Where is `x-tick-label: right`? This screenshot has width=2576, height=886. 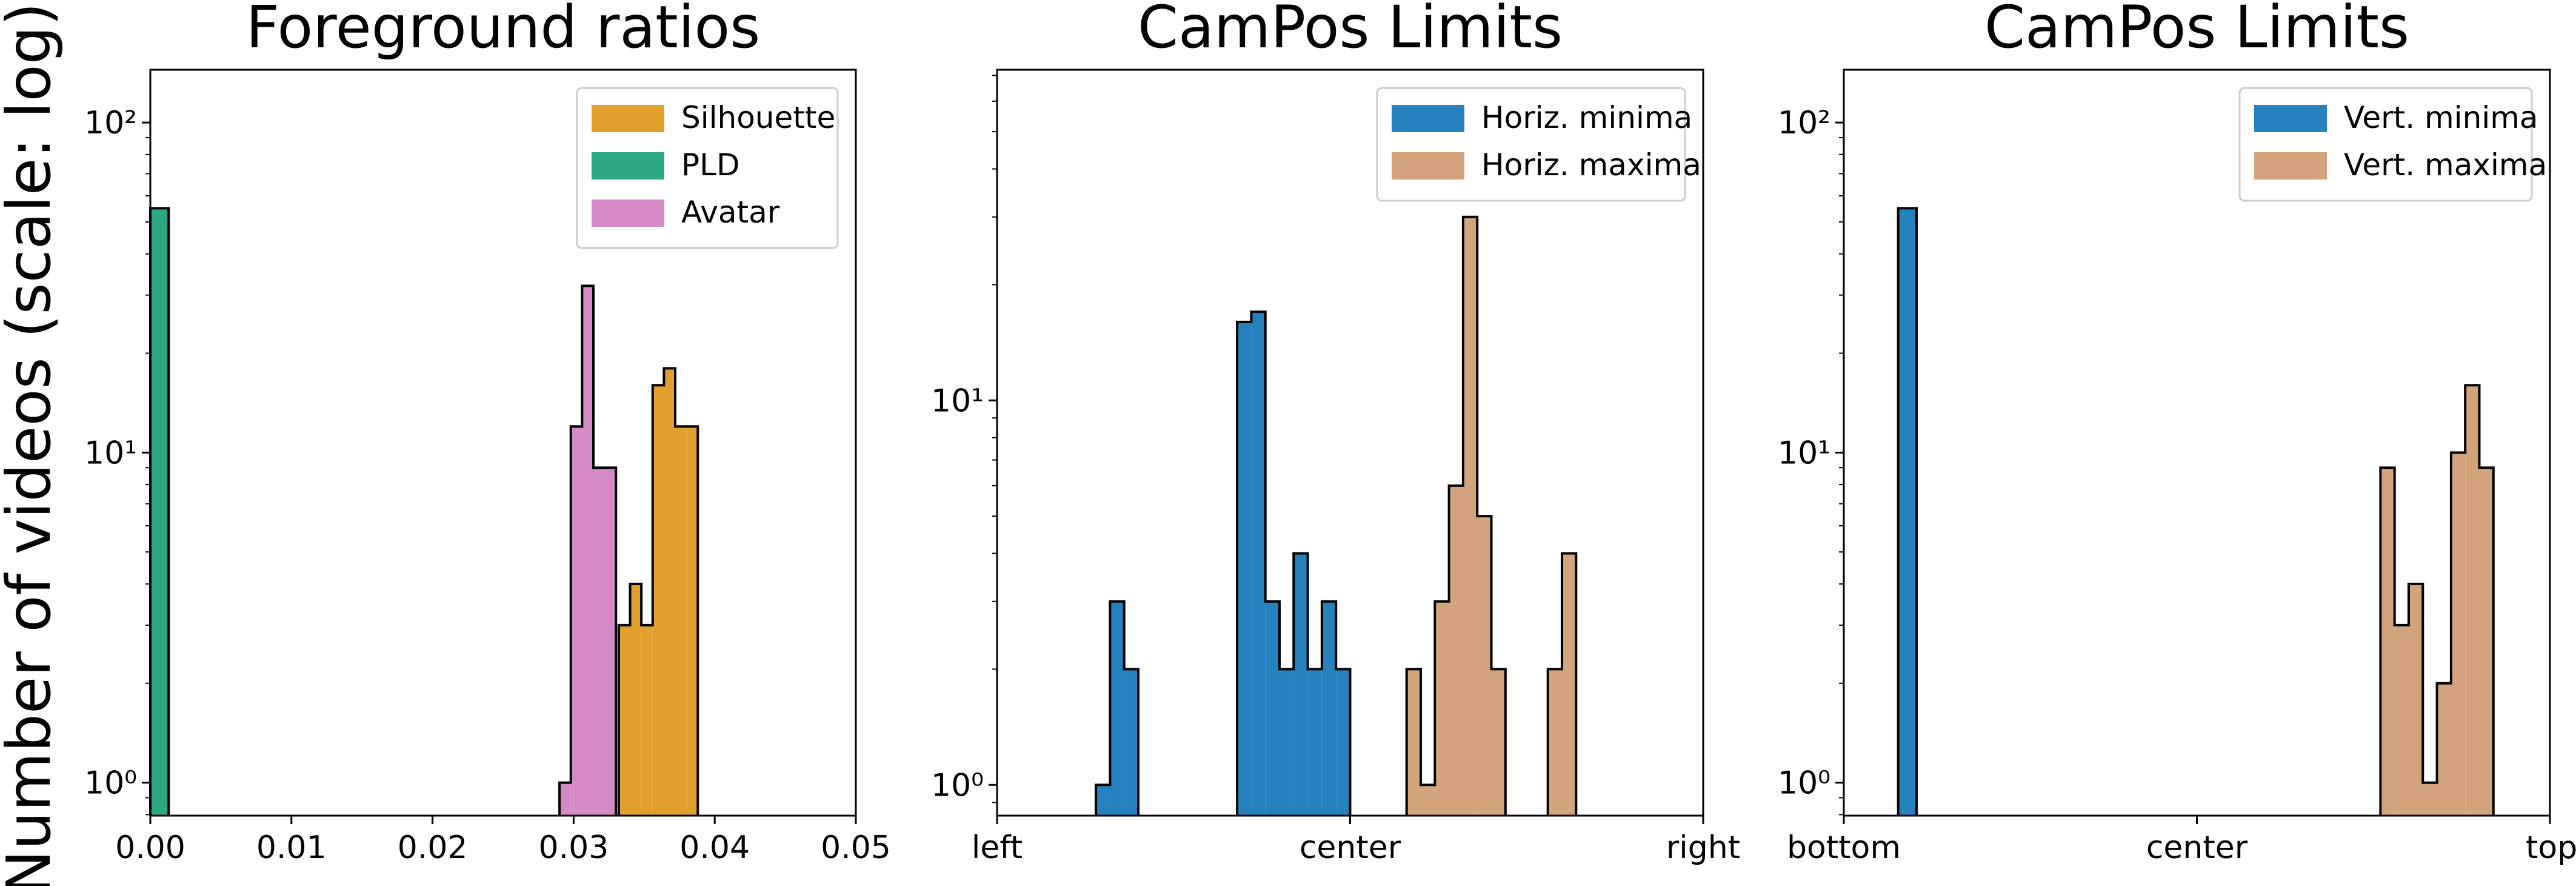
x-tick-label: right is located at coordinates (1703, 848).